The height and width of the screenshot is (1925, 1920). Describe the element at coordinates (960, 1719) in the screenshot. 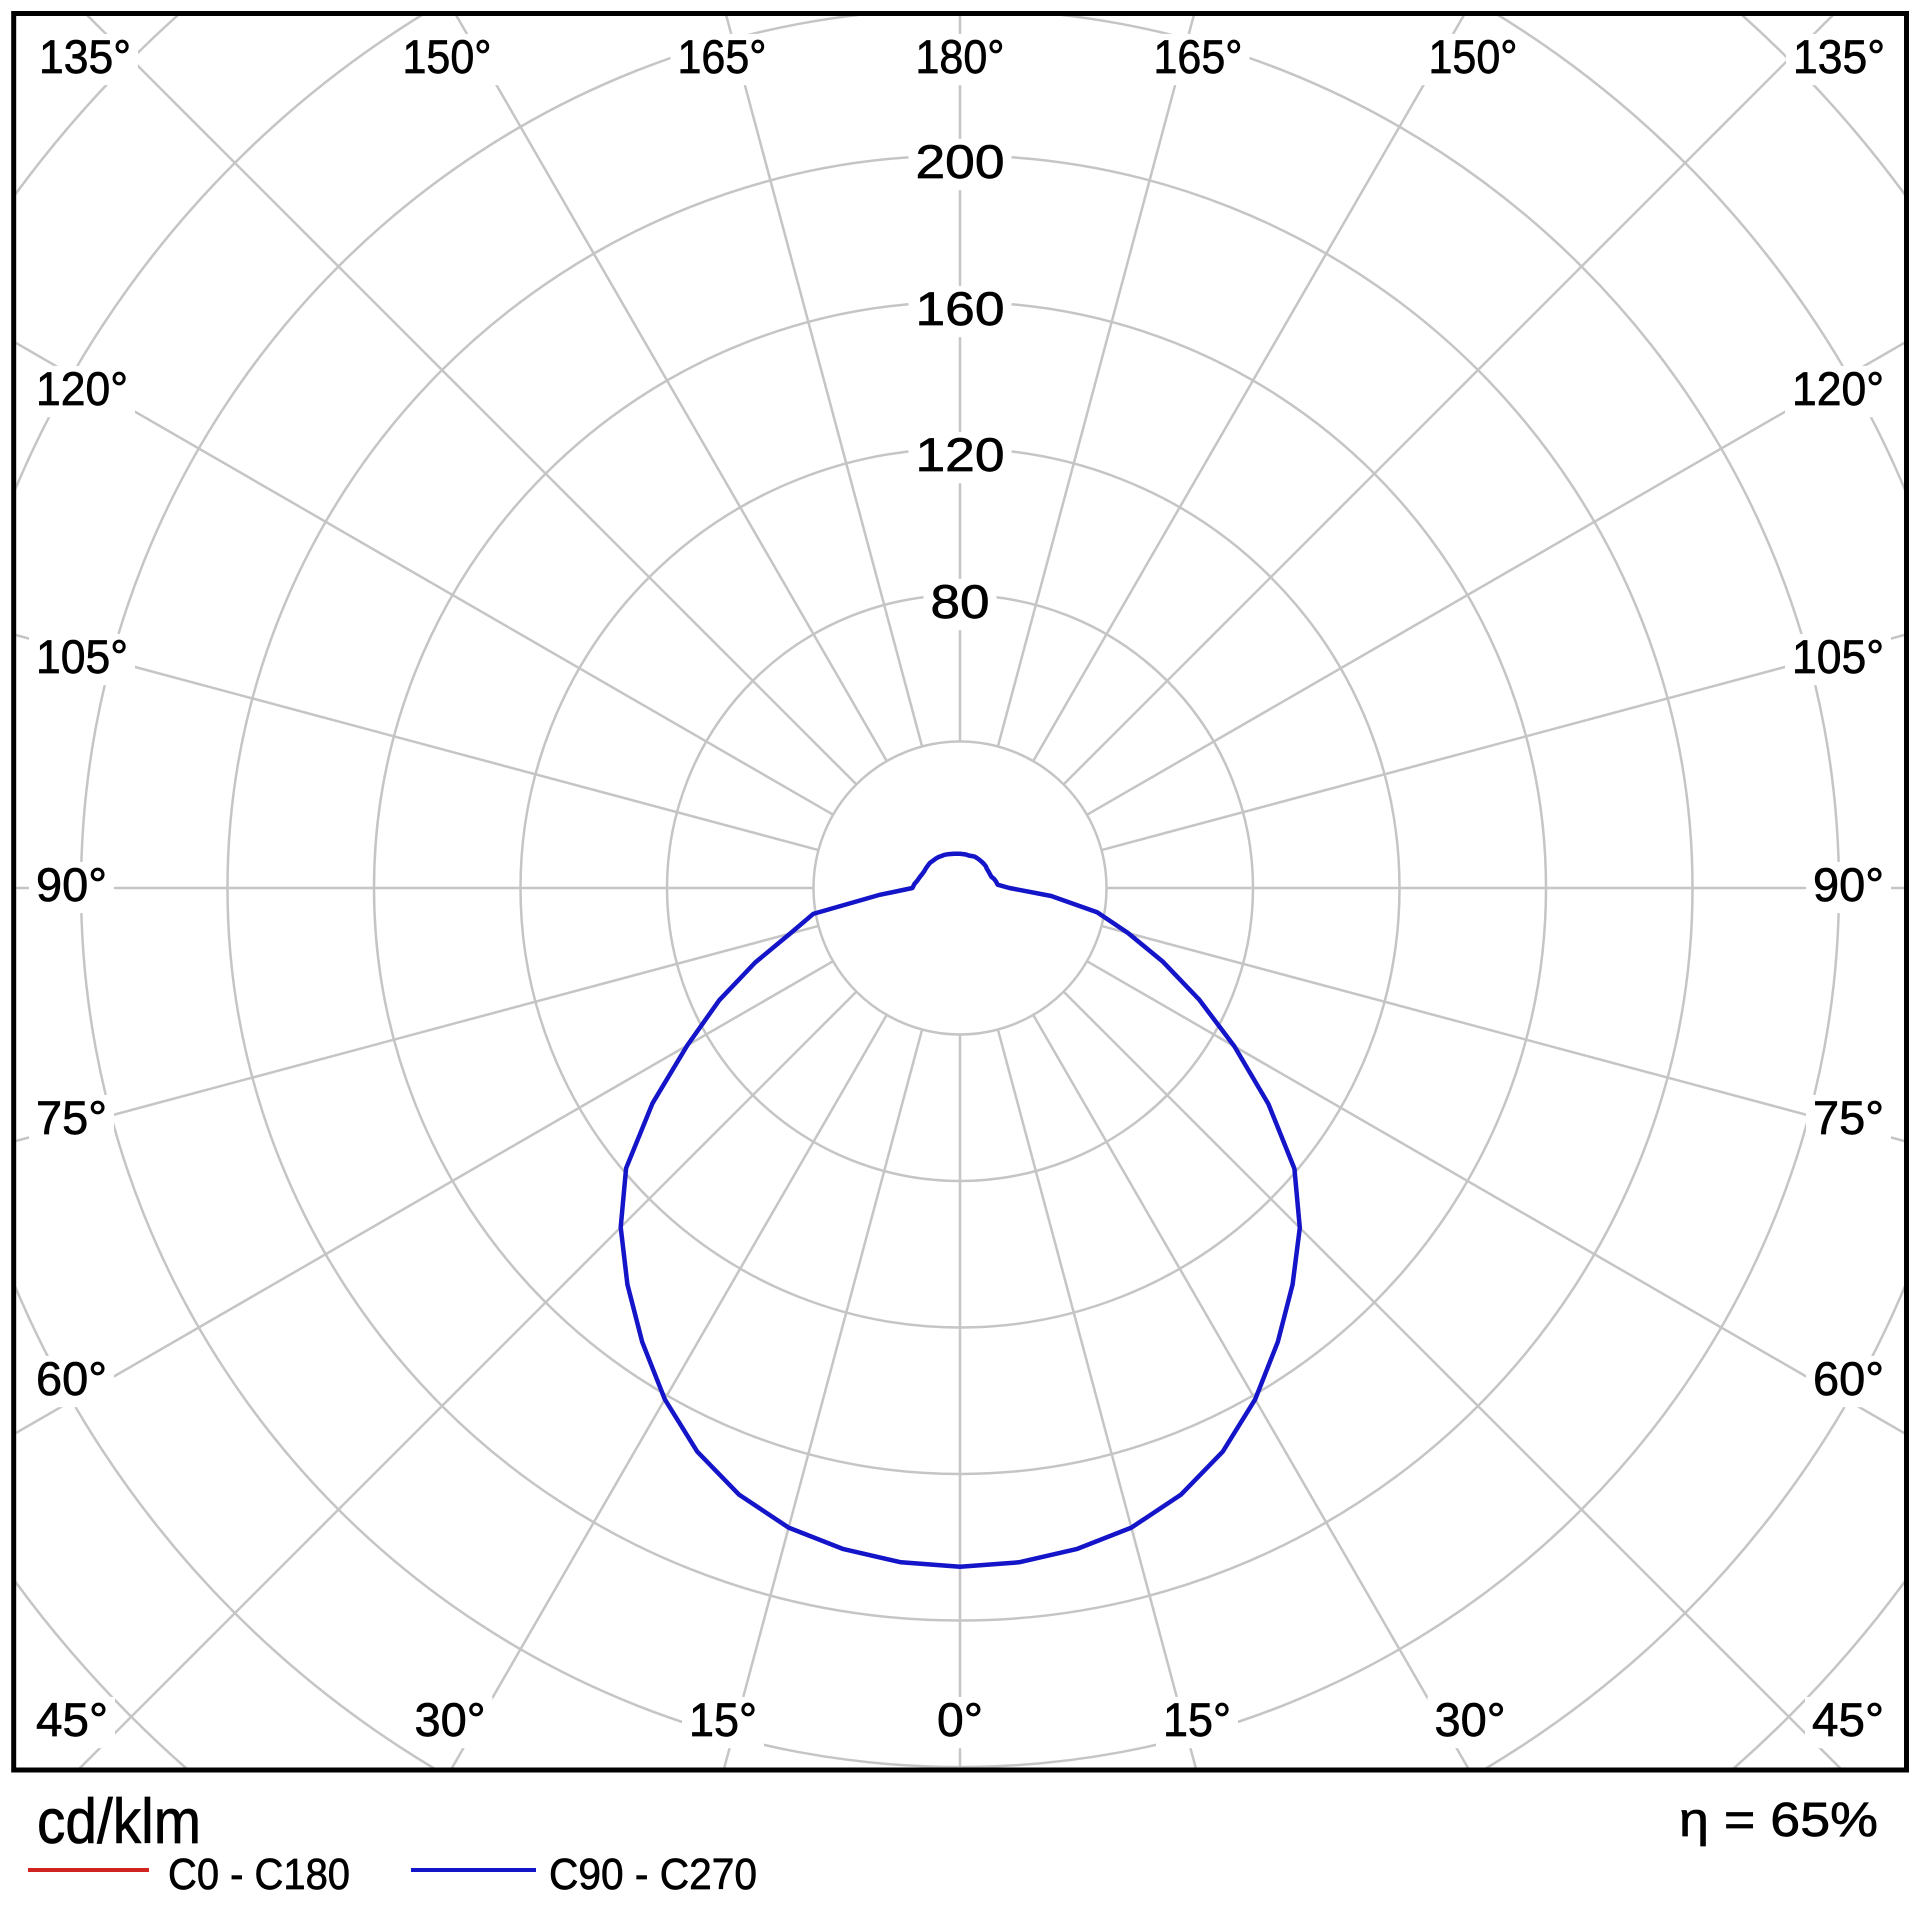

I see `svg-text: 0°` at that location.